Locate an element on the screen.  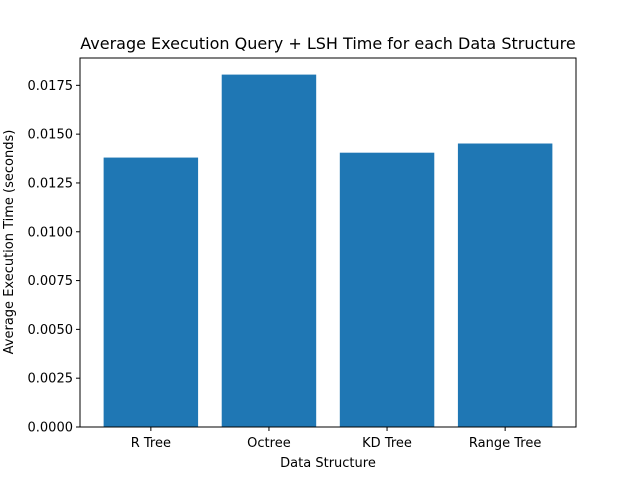
y-tick-label: 0.0150 is located at coordinates (51, 135).